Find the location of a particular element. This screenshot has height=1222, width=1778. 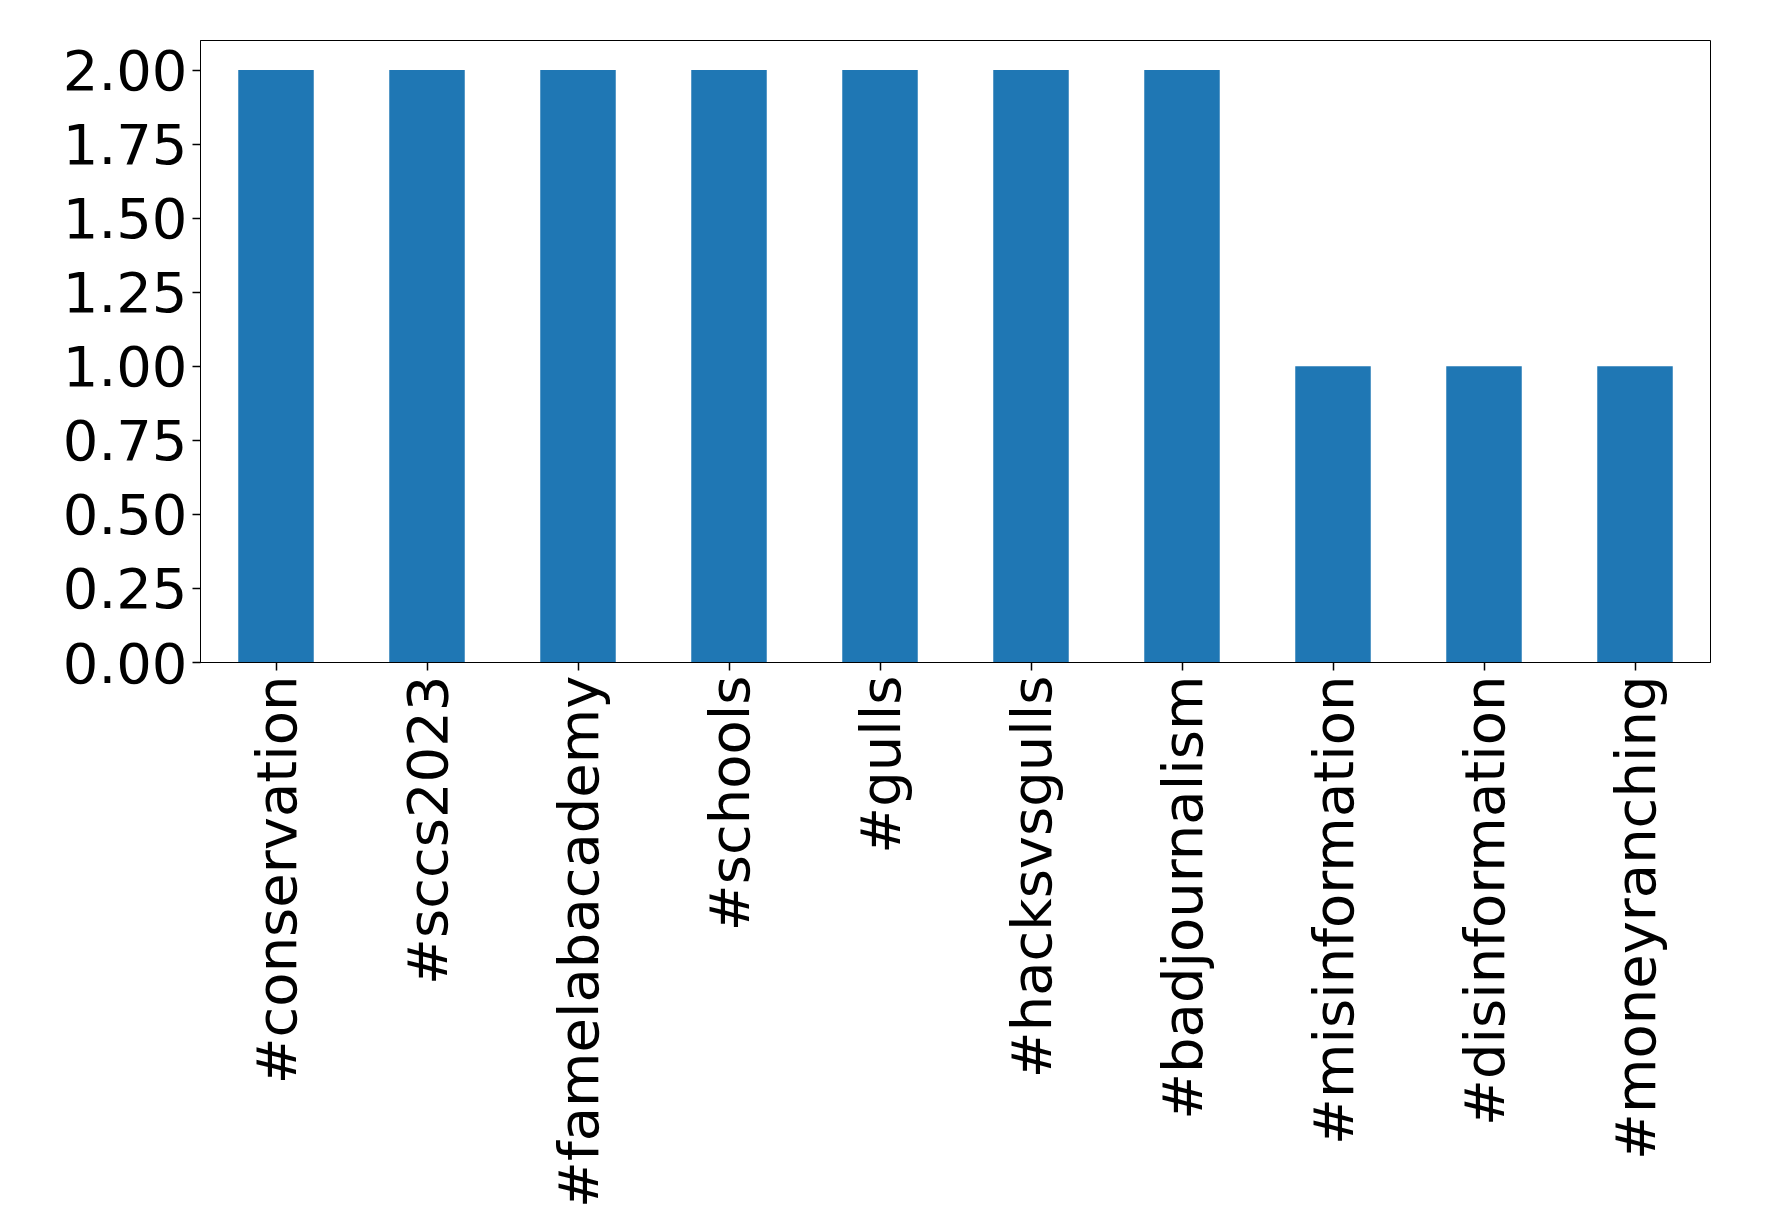

x-tick-label: #badjournalism is located at coordinates (1182, 897).